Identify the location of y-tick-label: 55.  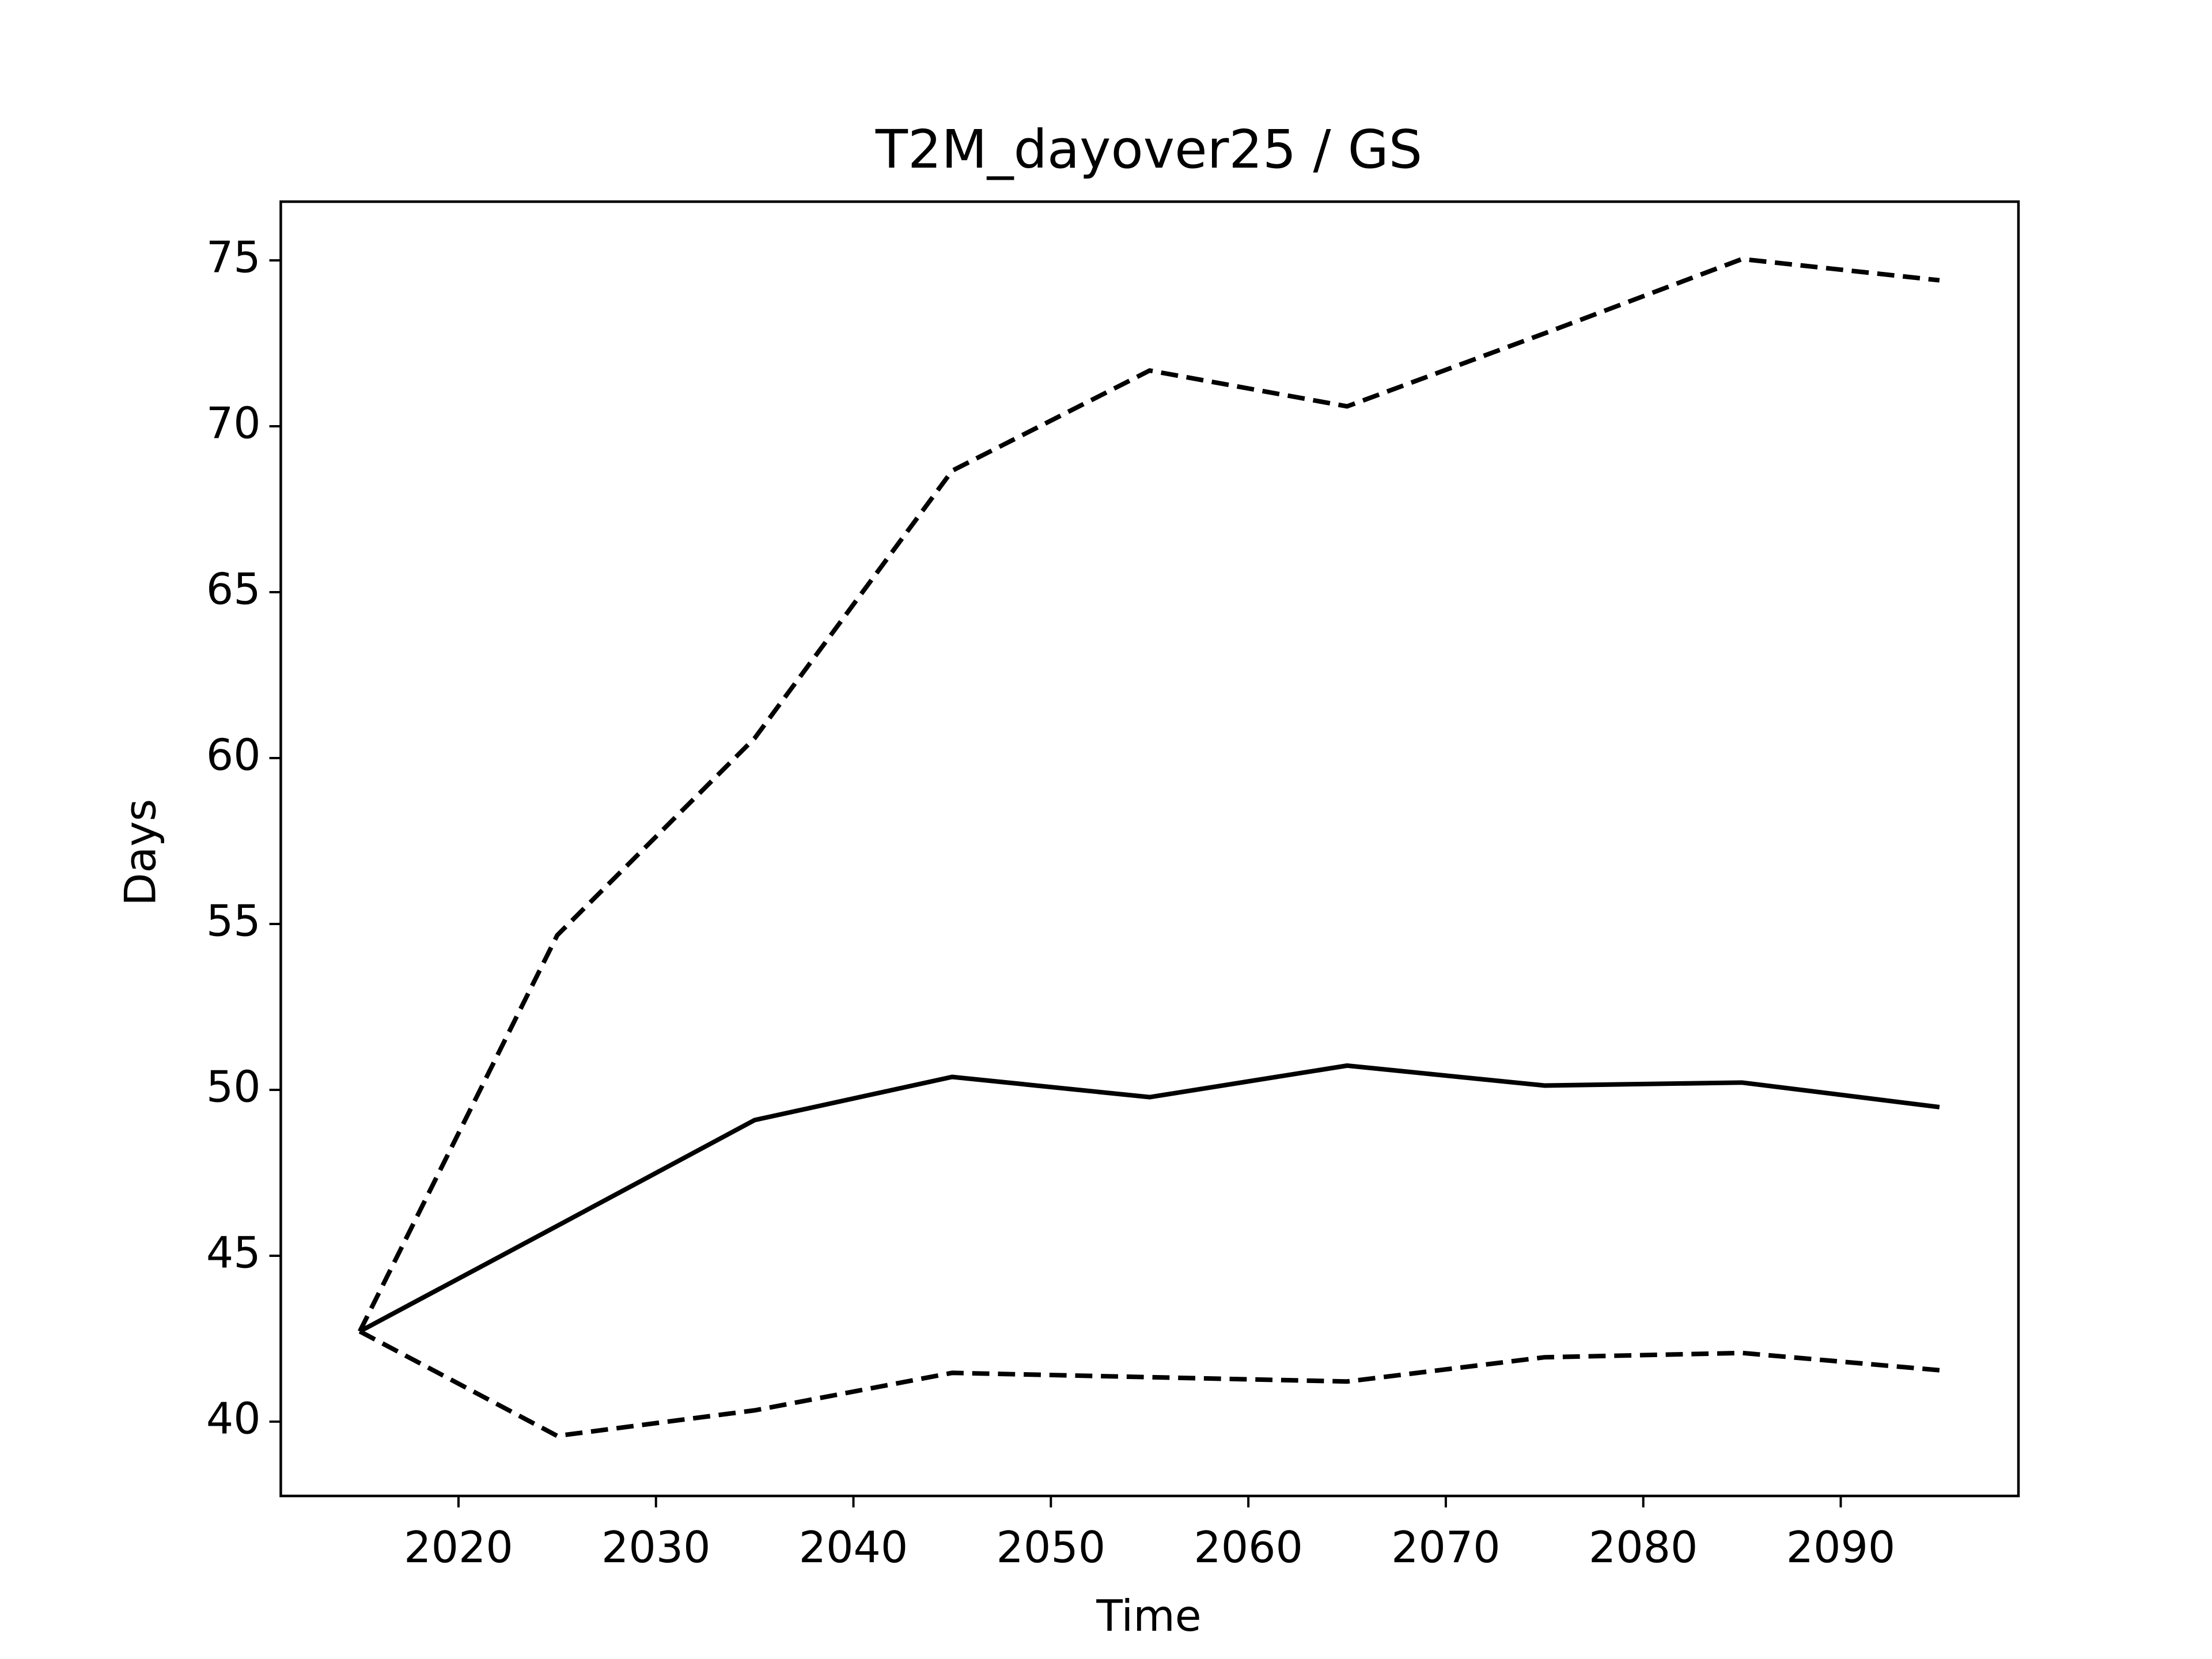
(233, 921).